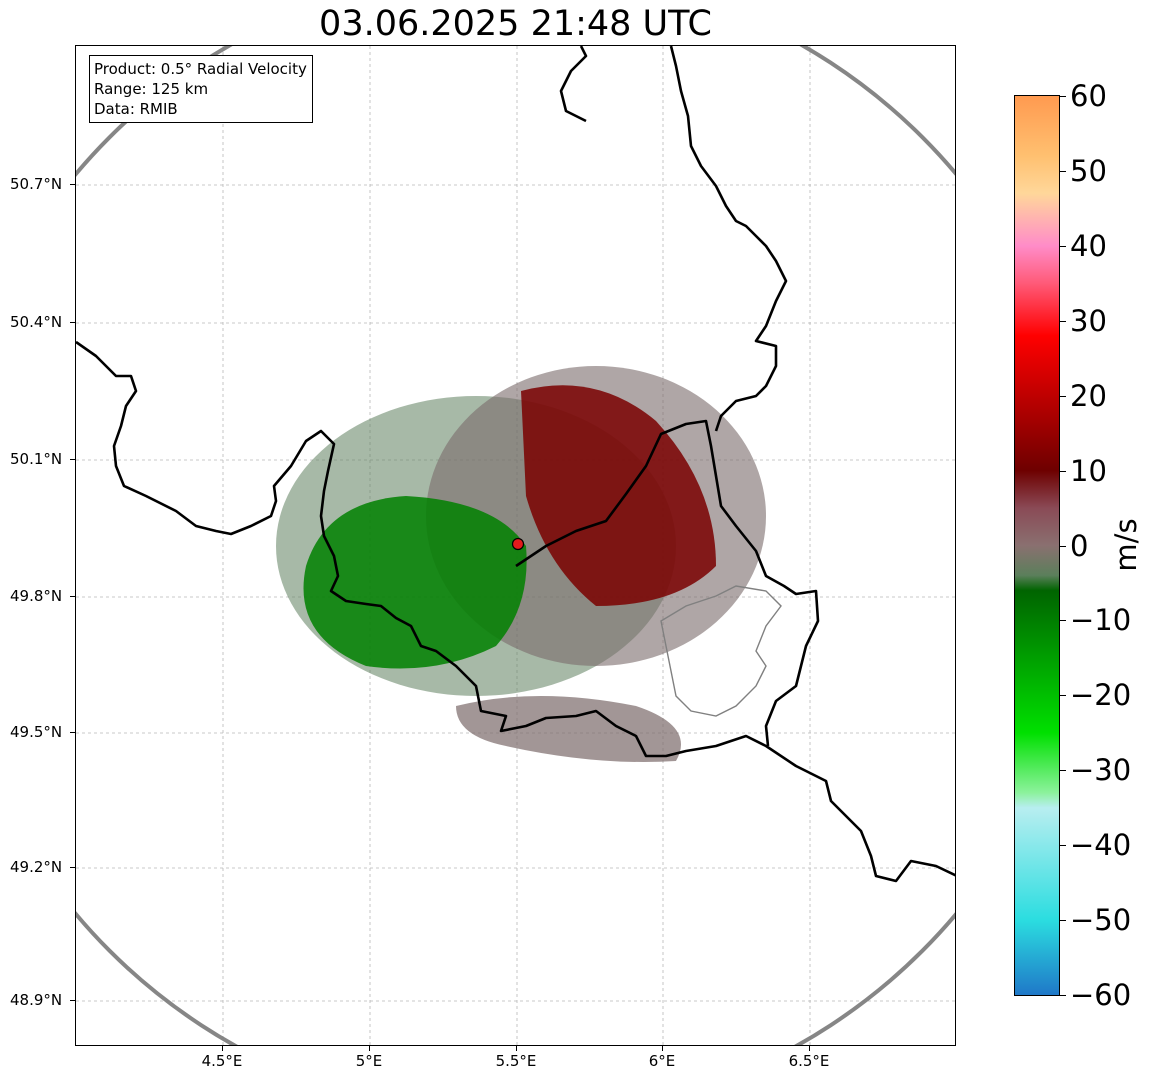  I want to click on colorbar-tick-label: −10, so click(1101, 620).